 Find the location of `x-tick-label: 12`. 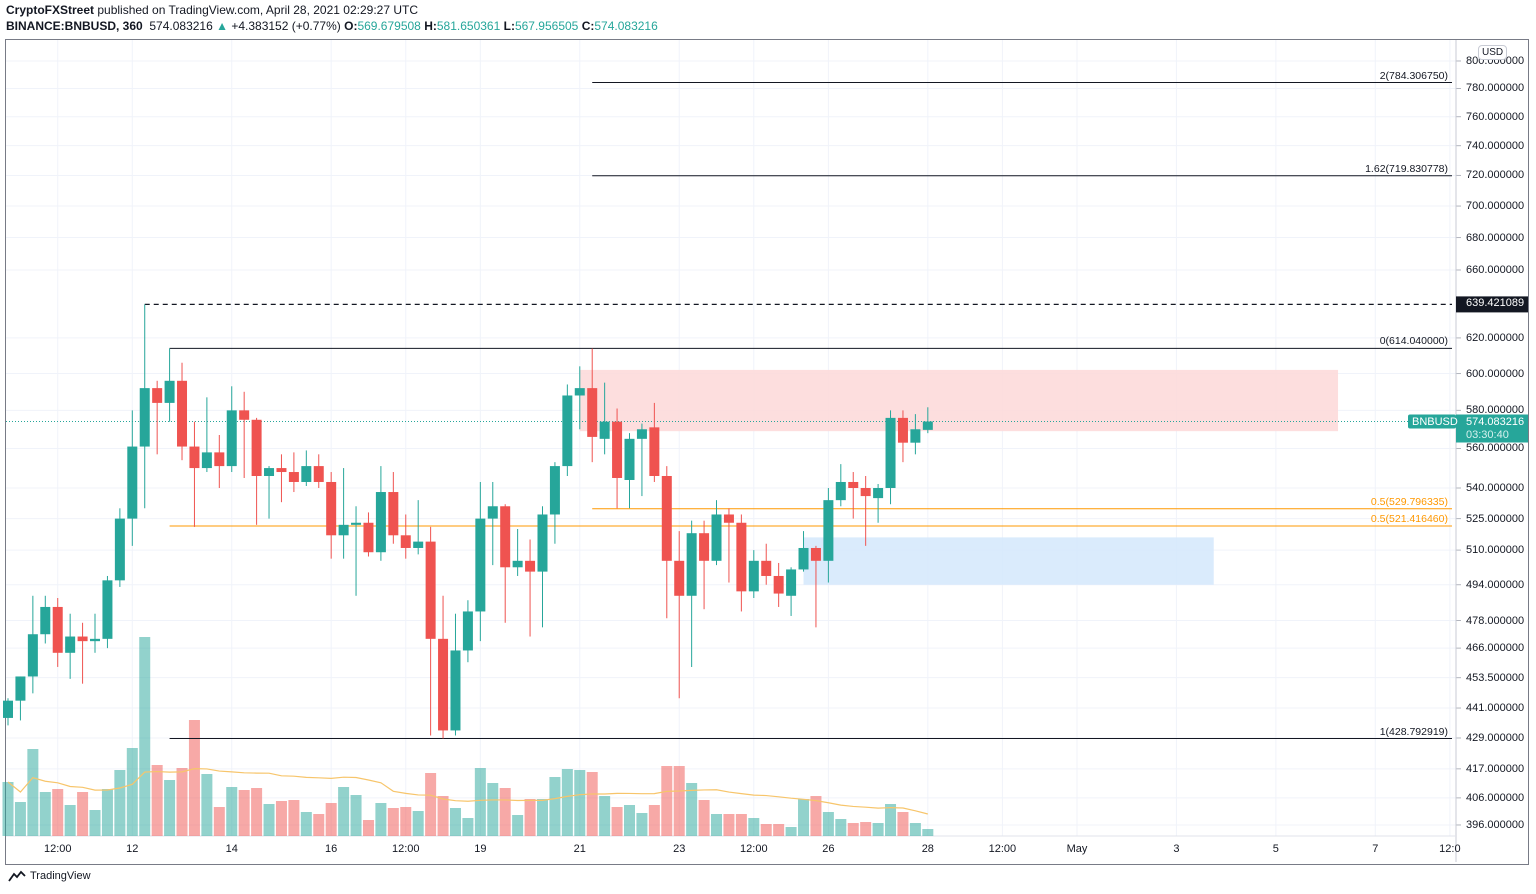

x-tick-label: 12 is located at coordinates (132, 849).